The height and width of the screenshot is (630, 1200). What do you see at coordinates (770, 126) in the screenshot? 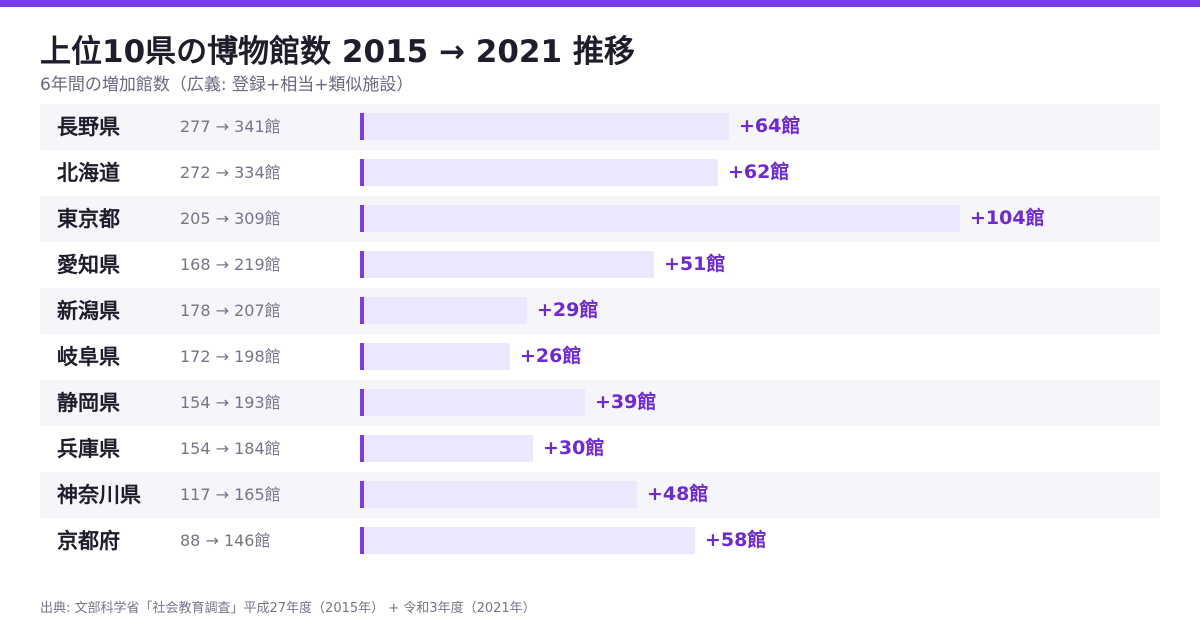
I see `data-label: +64館` at bounding box center [770, 126].